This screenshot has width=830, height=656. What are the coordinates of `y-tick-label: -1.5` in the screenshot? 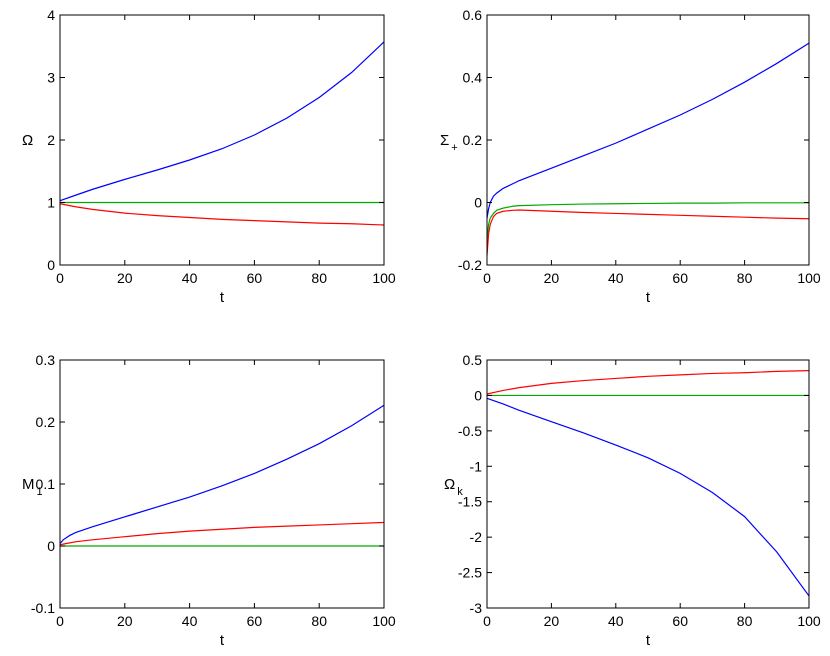 It's located at (470, 502).